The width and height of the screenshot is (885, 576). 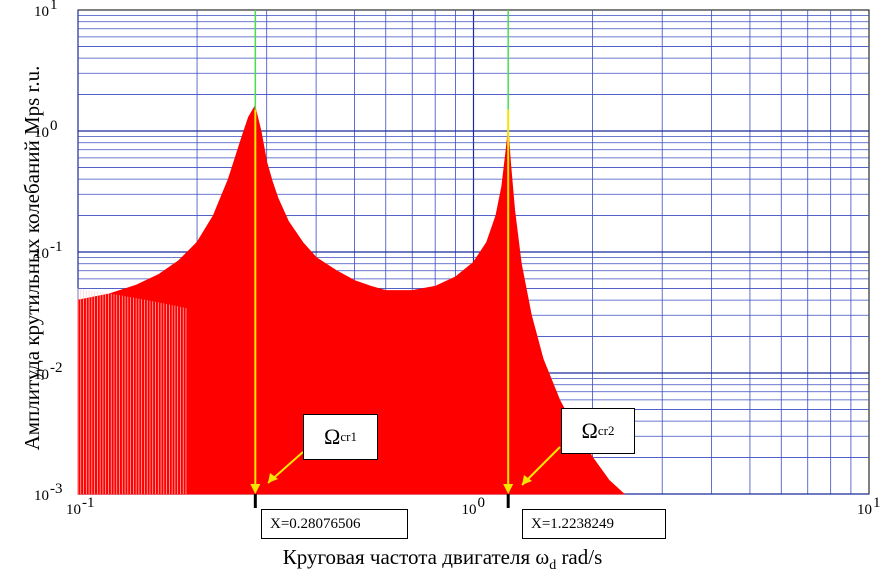 What do you see at coordinates (482, 503) in the screenshot?
I see `x-tick-exponent: 0` at bounding box center [482, 503].